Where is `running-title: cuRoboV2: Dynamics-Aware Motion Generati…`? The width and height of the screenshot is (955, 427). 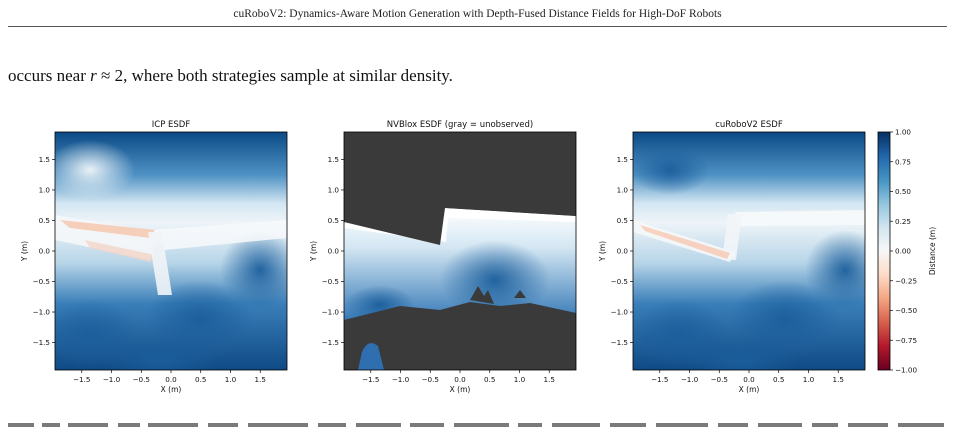
running-title: cuRoboV2: Dynamics-Aware Motion Generati… is located at coordinates (477, 14).